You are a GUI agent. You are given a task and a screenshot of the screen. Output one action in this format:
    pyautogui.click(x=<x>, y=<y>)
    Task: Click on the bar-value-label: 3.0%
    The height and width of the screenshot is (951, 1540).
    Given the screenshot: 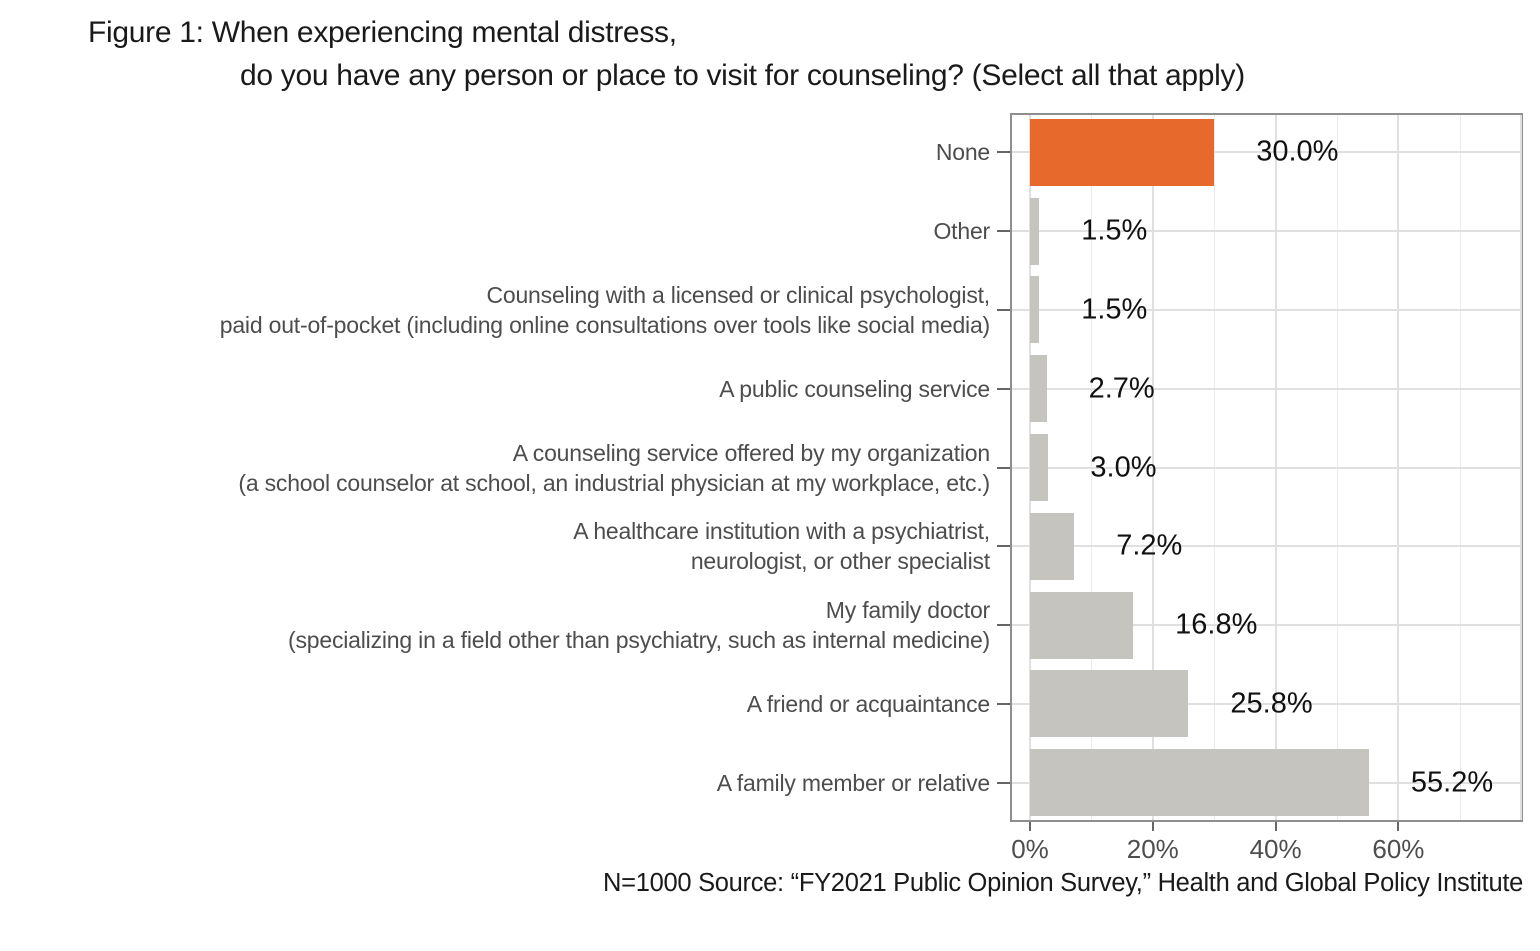 What is the action you would take?
    pyautogui.click(x=1123, y=467)
    